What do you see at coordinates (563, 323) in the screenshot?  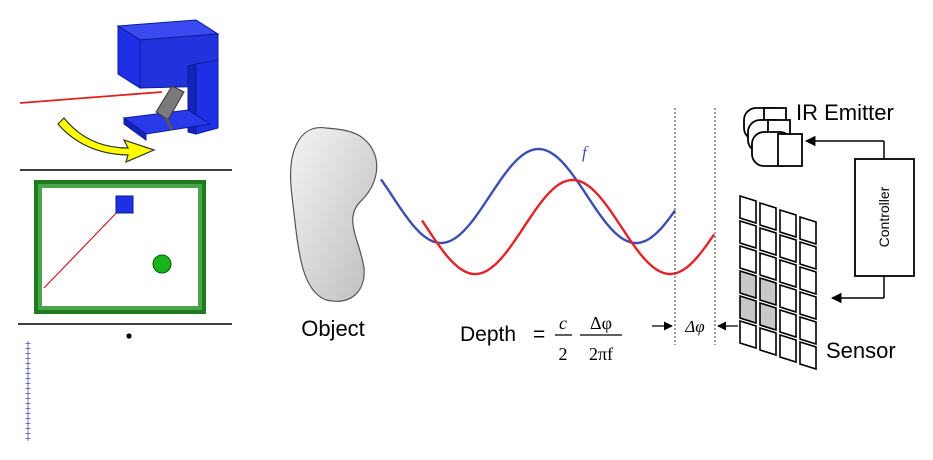 I see `formula-c: c` at bounding box center [563, 323].